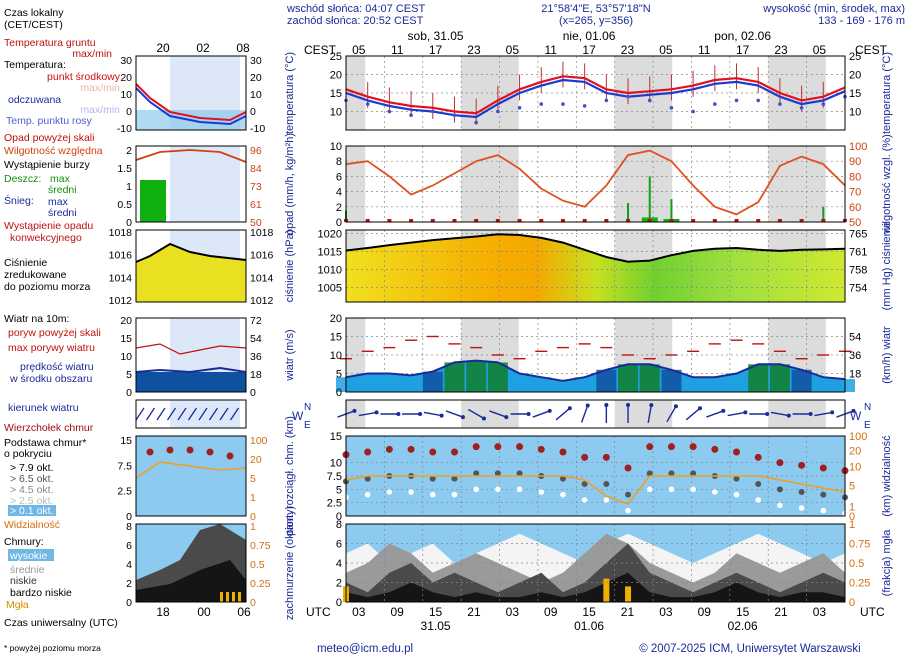 The height and width of the screenshot is (660, 910). What do you see at coordinates (47, 165) in the screenshot?
I see `legend-storm: Wystąpienie burzy` at bounding box center [47, 165].